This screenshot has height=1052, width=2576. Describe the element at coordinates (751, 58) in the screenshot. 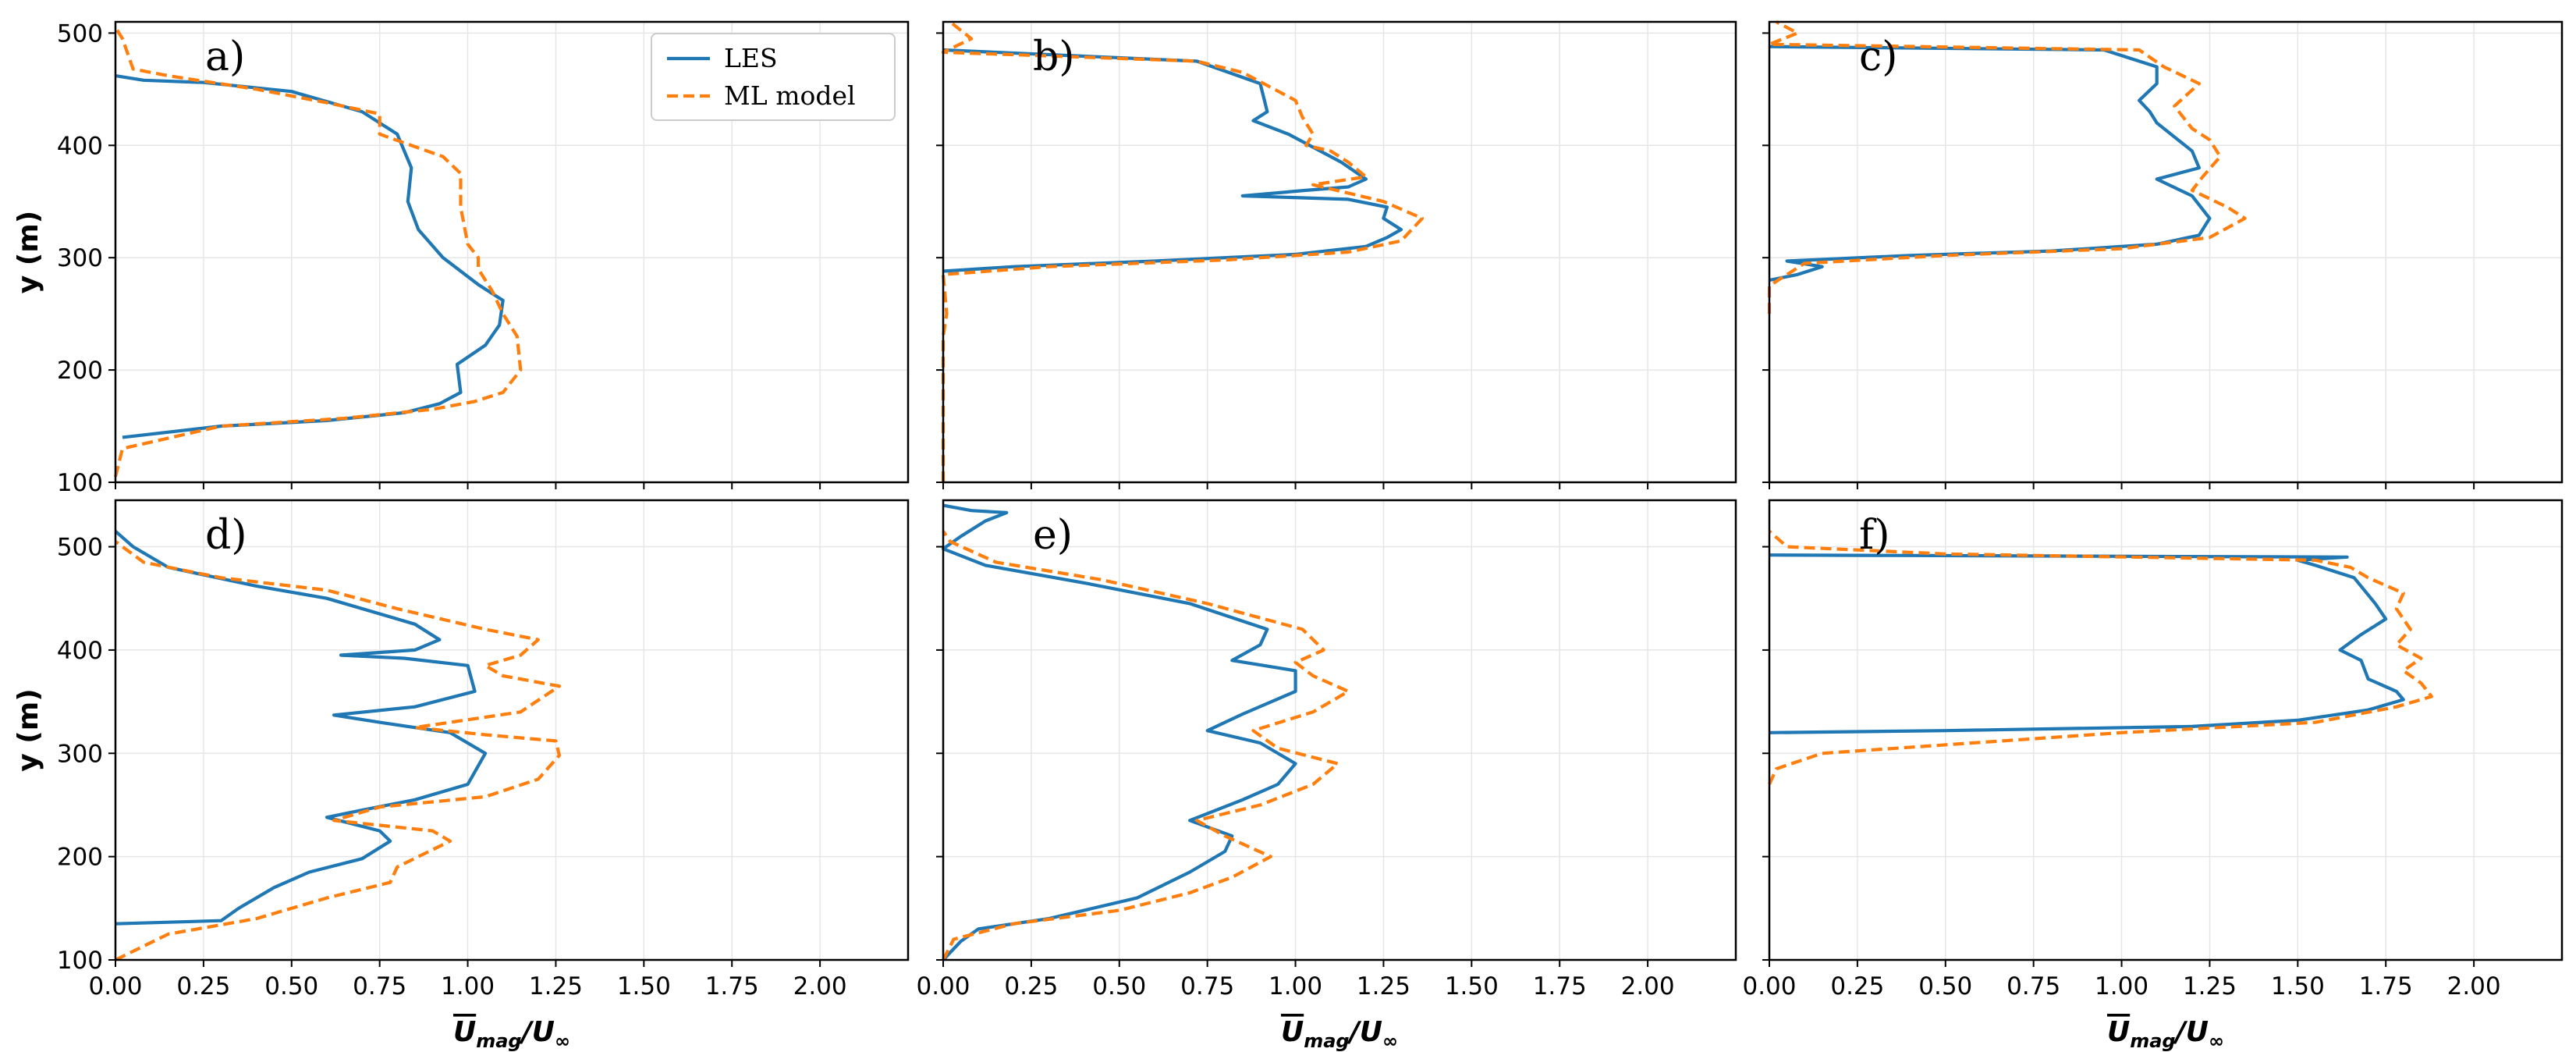

I see `legend-les-label: LES` at that location.